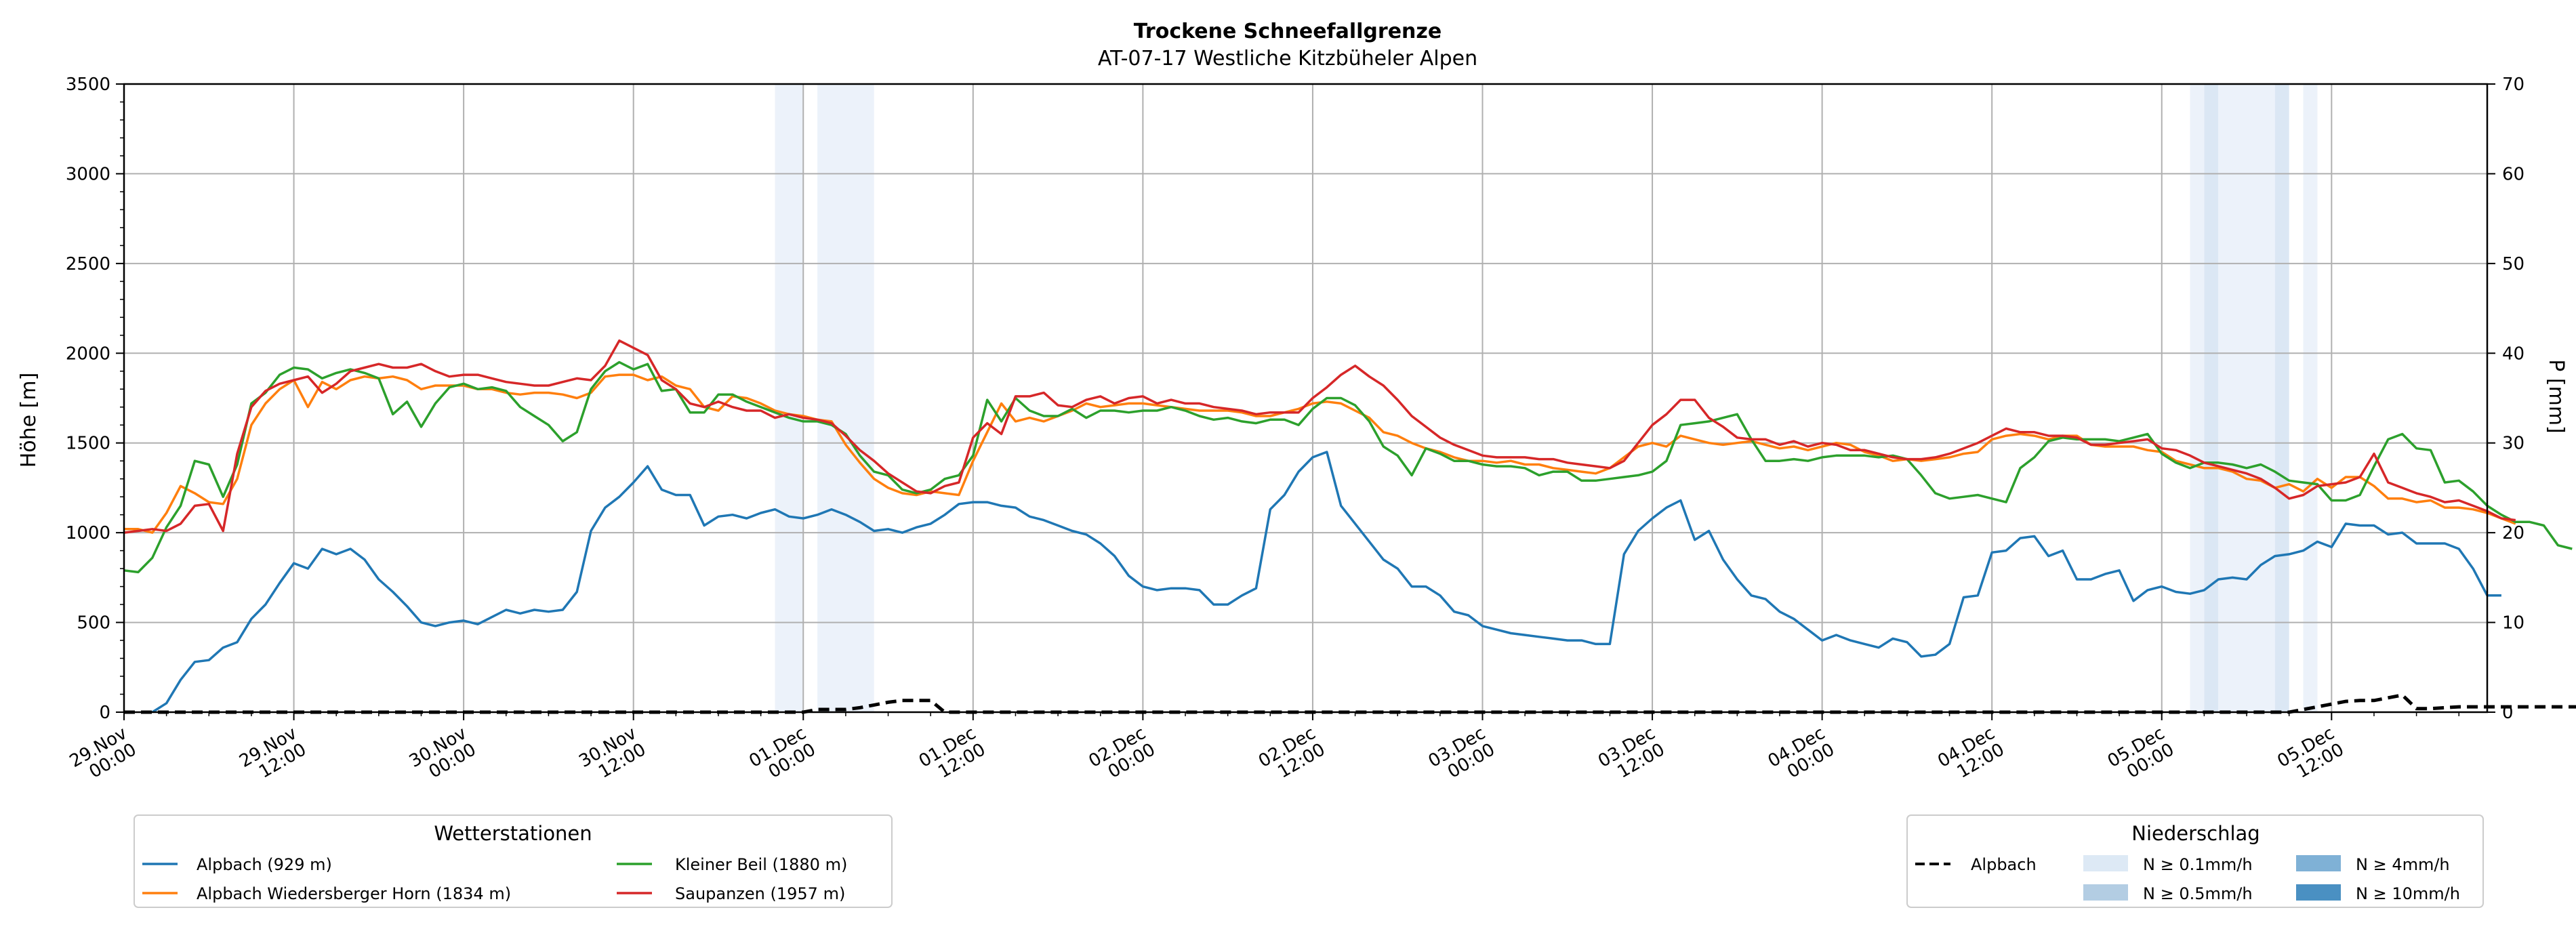 The height and width of the screenshot is (929, 2576). What do you see at coordinates (2408, 893) in the screenshot?
I see `legend-label-level-10: N ≥ 10mm/h` at bounding box center [2408, 893].